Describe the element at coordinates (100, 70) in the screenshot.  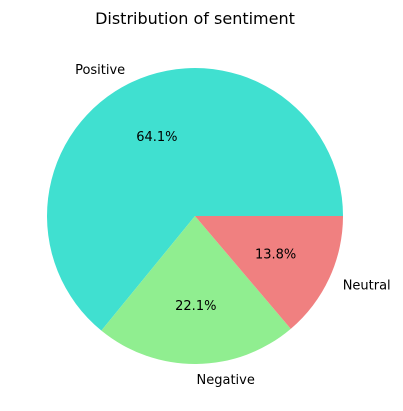
I see `slice-label-positive: Positive` at that location.